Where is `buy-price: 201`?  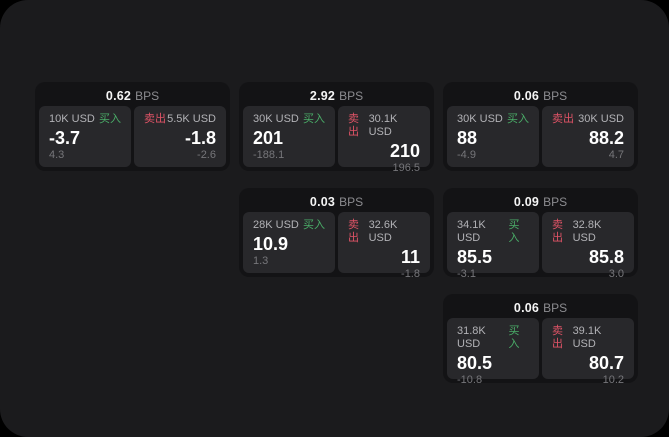 buy-price: 201 is located at coordinates (268, 138).